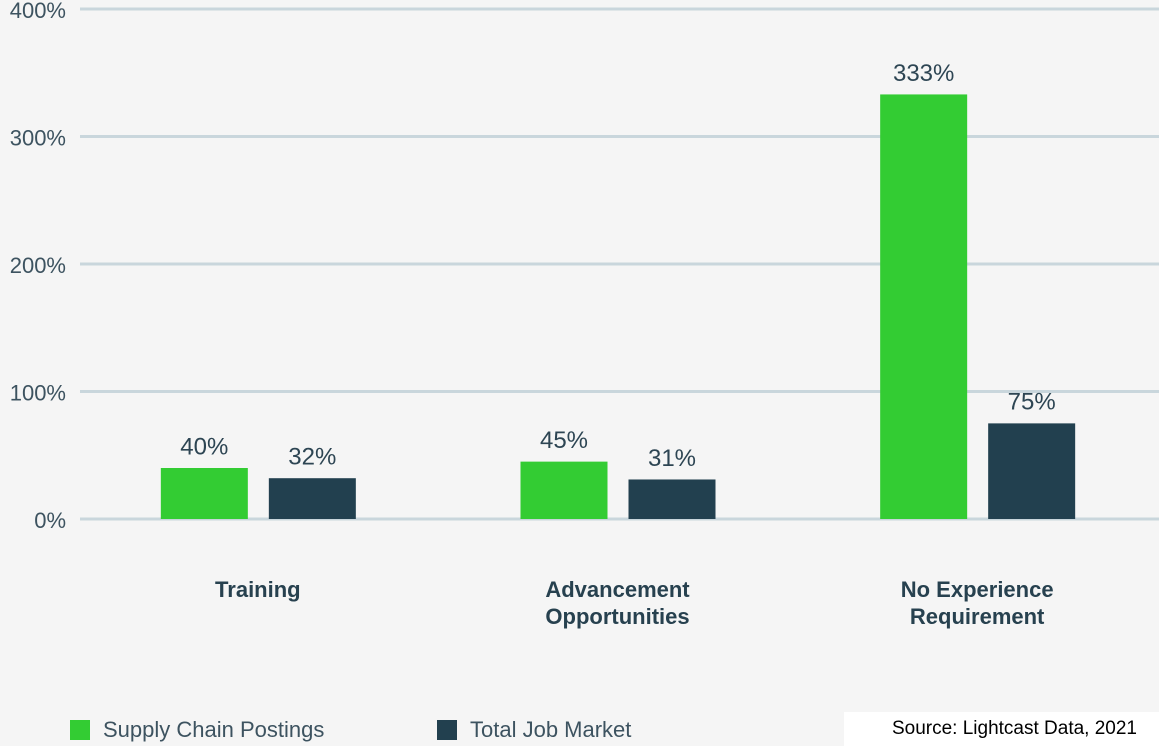 Image resolution: width=1159 pixels, height=746 pixels. What do you see at coordinates (617, 603) in the screenshot?
I see `x-tick-label: Advancement Opportunities` at bounding box center [617, 603].